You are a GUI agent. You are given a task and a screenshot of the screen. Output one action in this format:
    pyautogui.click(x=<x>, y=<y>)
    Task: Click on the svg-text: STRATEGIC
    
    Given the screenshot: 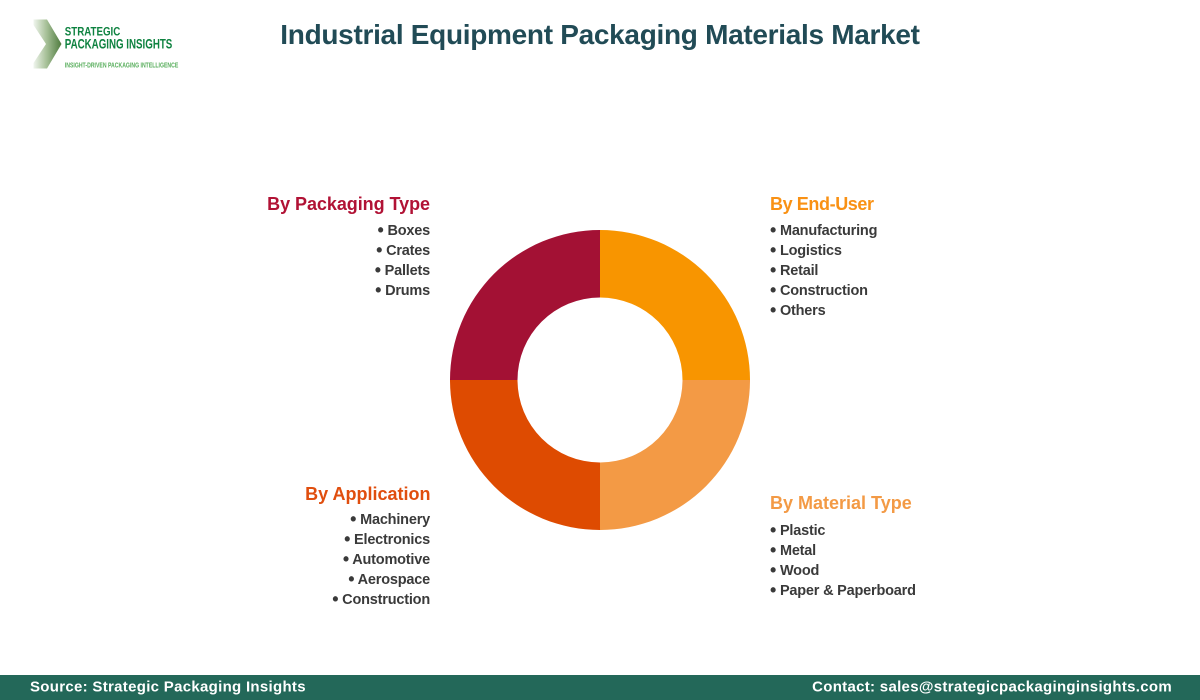 What is the action you would take?
    pyautogui.click(x=93, y=32)
    